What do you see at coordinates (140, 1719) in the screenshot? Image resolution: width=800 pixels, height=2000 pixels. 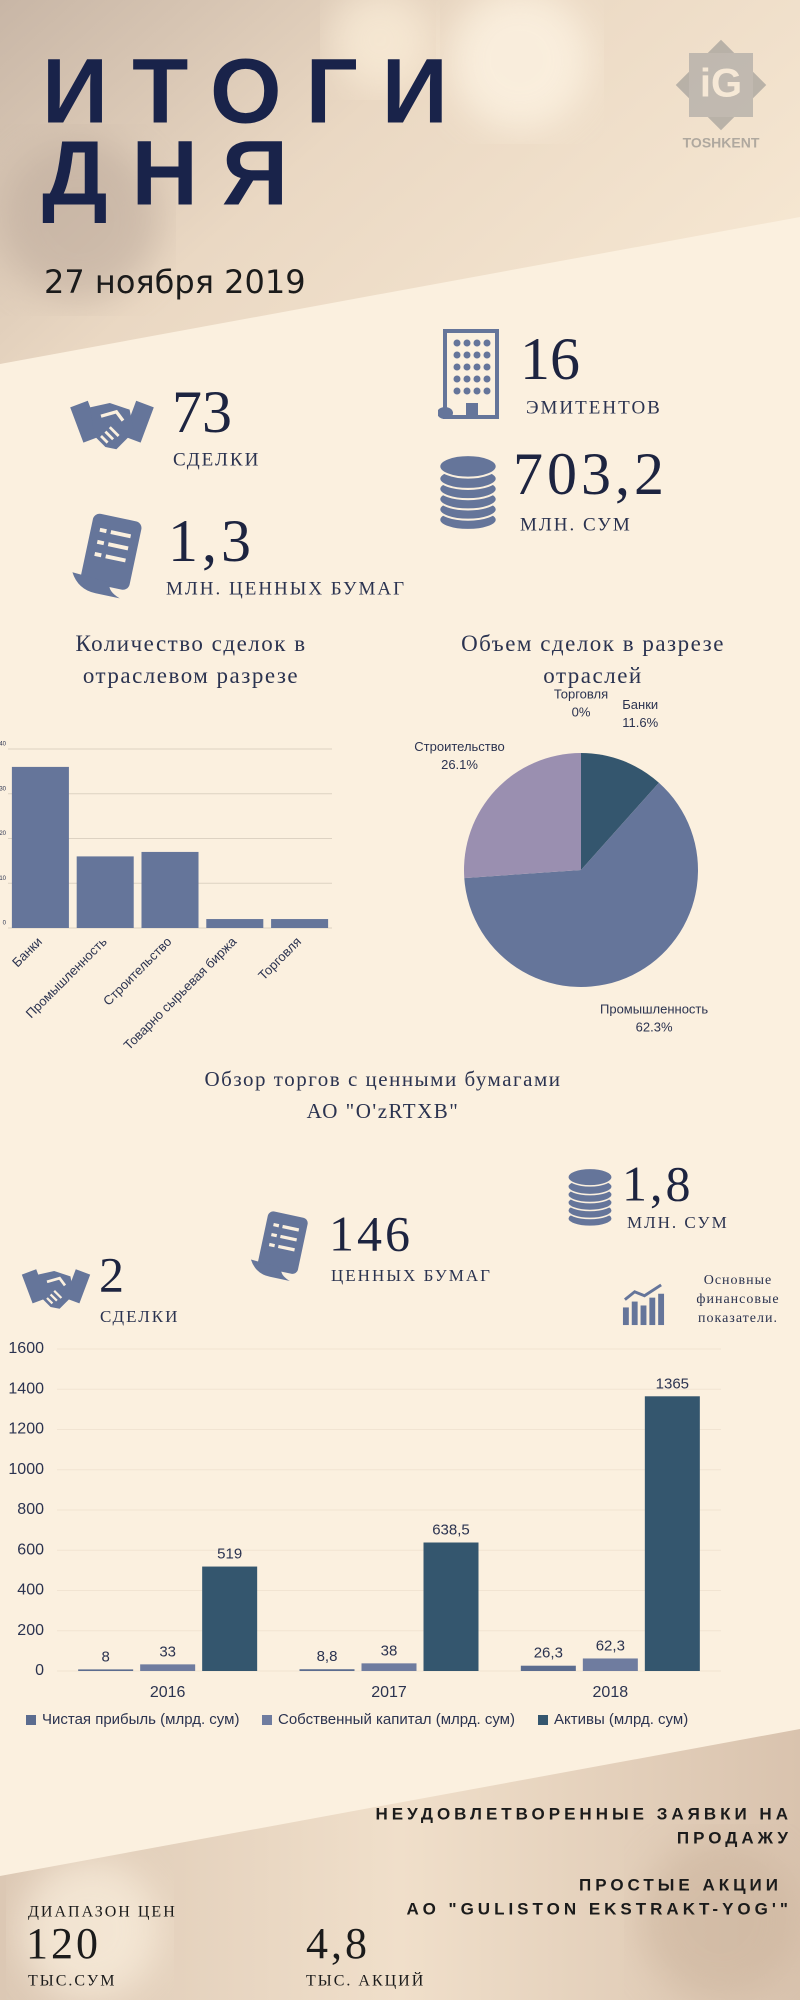 I see `legend-label: Чистая прибыль (млрд. сум)` at bounding box center [140, 1719].